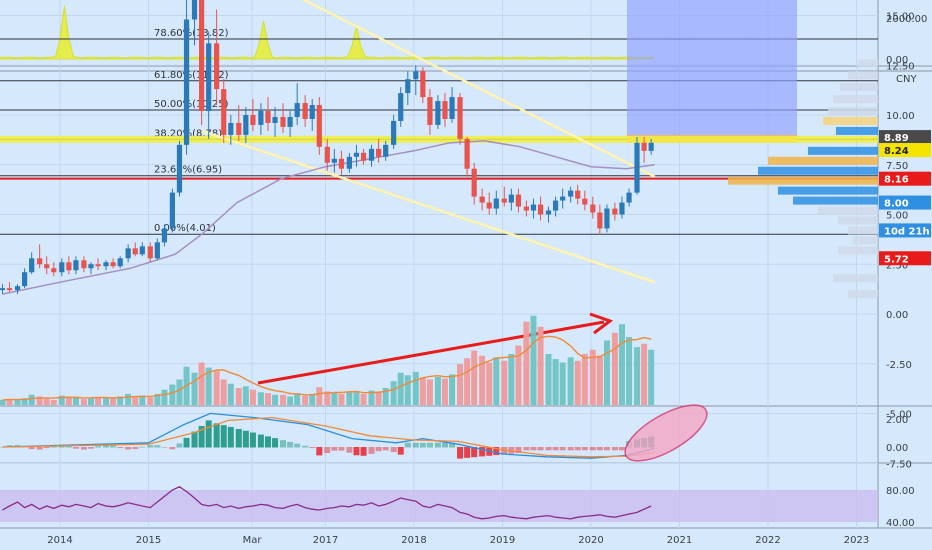 The width and height of the screenshot is (932, 550). What do you see at coordinates (896, 138) in the screenshot?
I see `price-tag-label: 8.89` at bounding box center [896, 138].